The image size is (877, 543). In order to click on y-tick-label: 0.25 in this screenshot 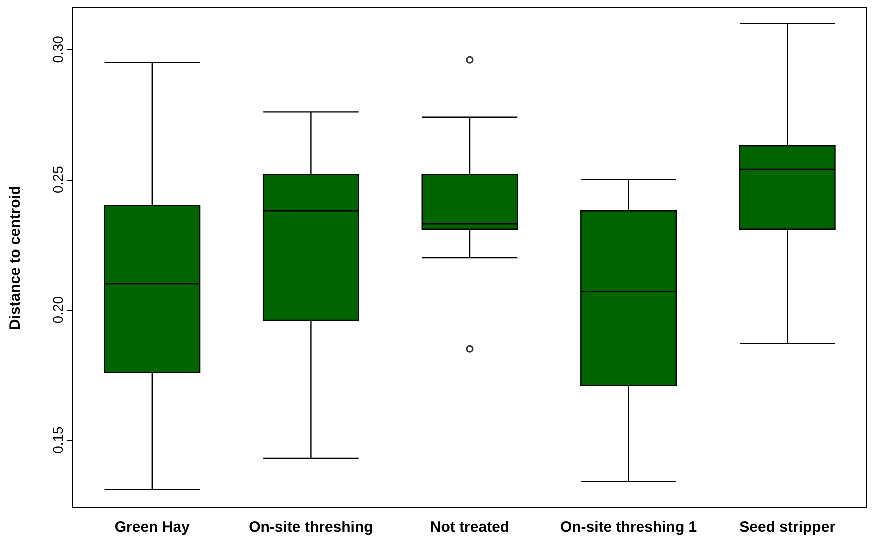, I will do `click(58, 180)`.